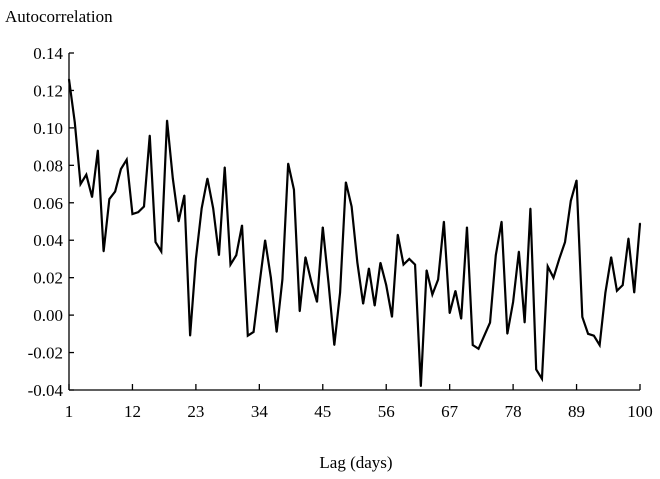  Describe the element at coordinates (195, 411) in the screenshot. I see `x-tick-label: 23` at that location.